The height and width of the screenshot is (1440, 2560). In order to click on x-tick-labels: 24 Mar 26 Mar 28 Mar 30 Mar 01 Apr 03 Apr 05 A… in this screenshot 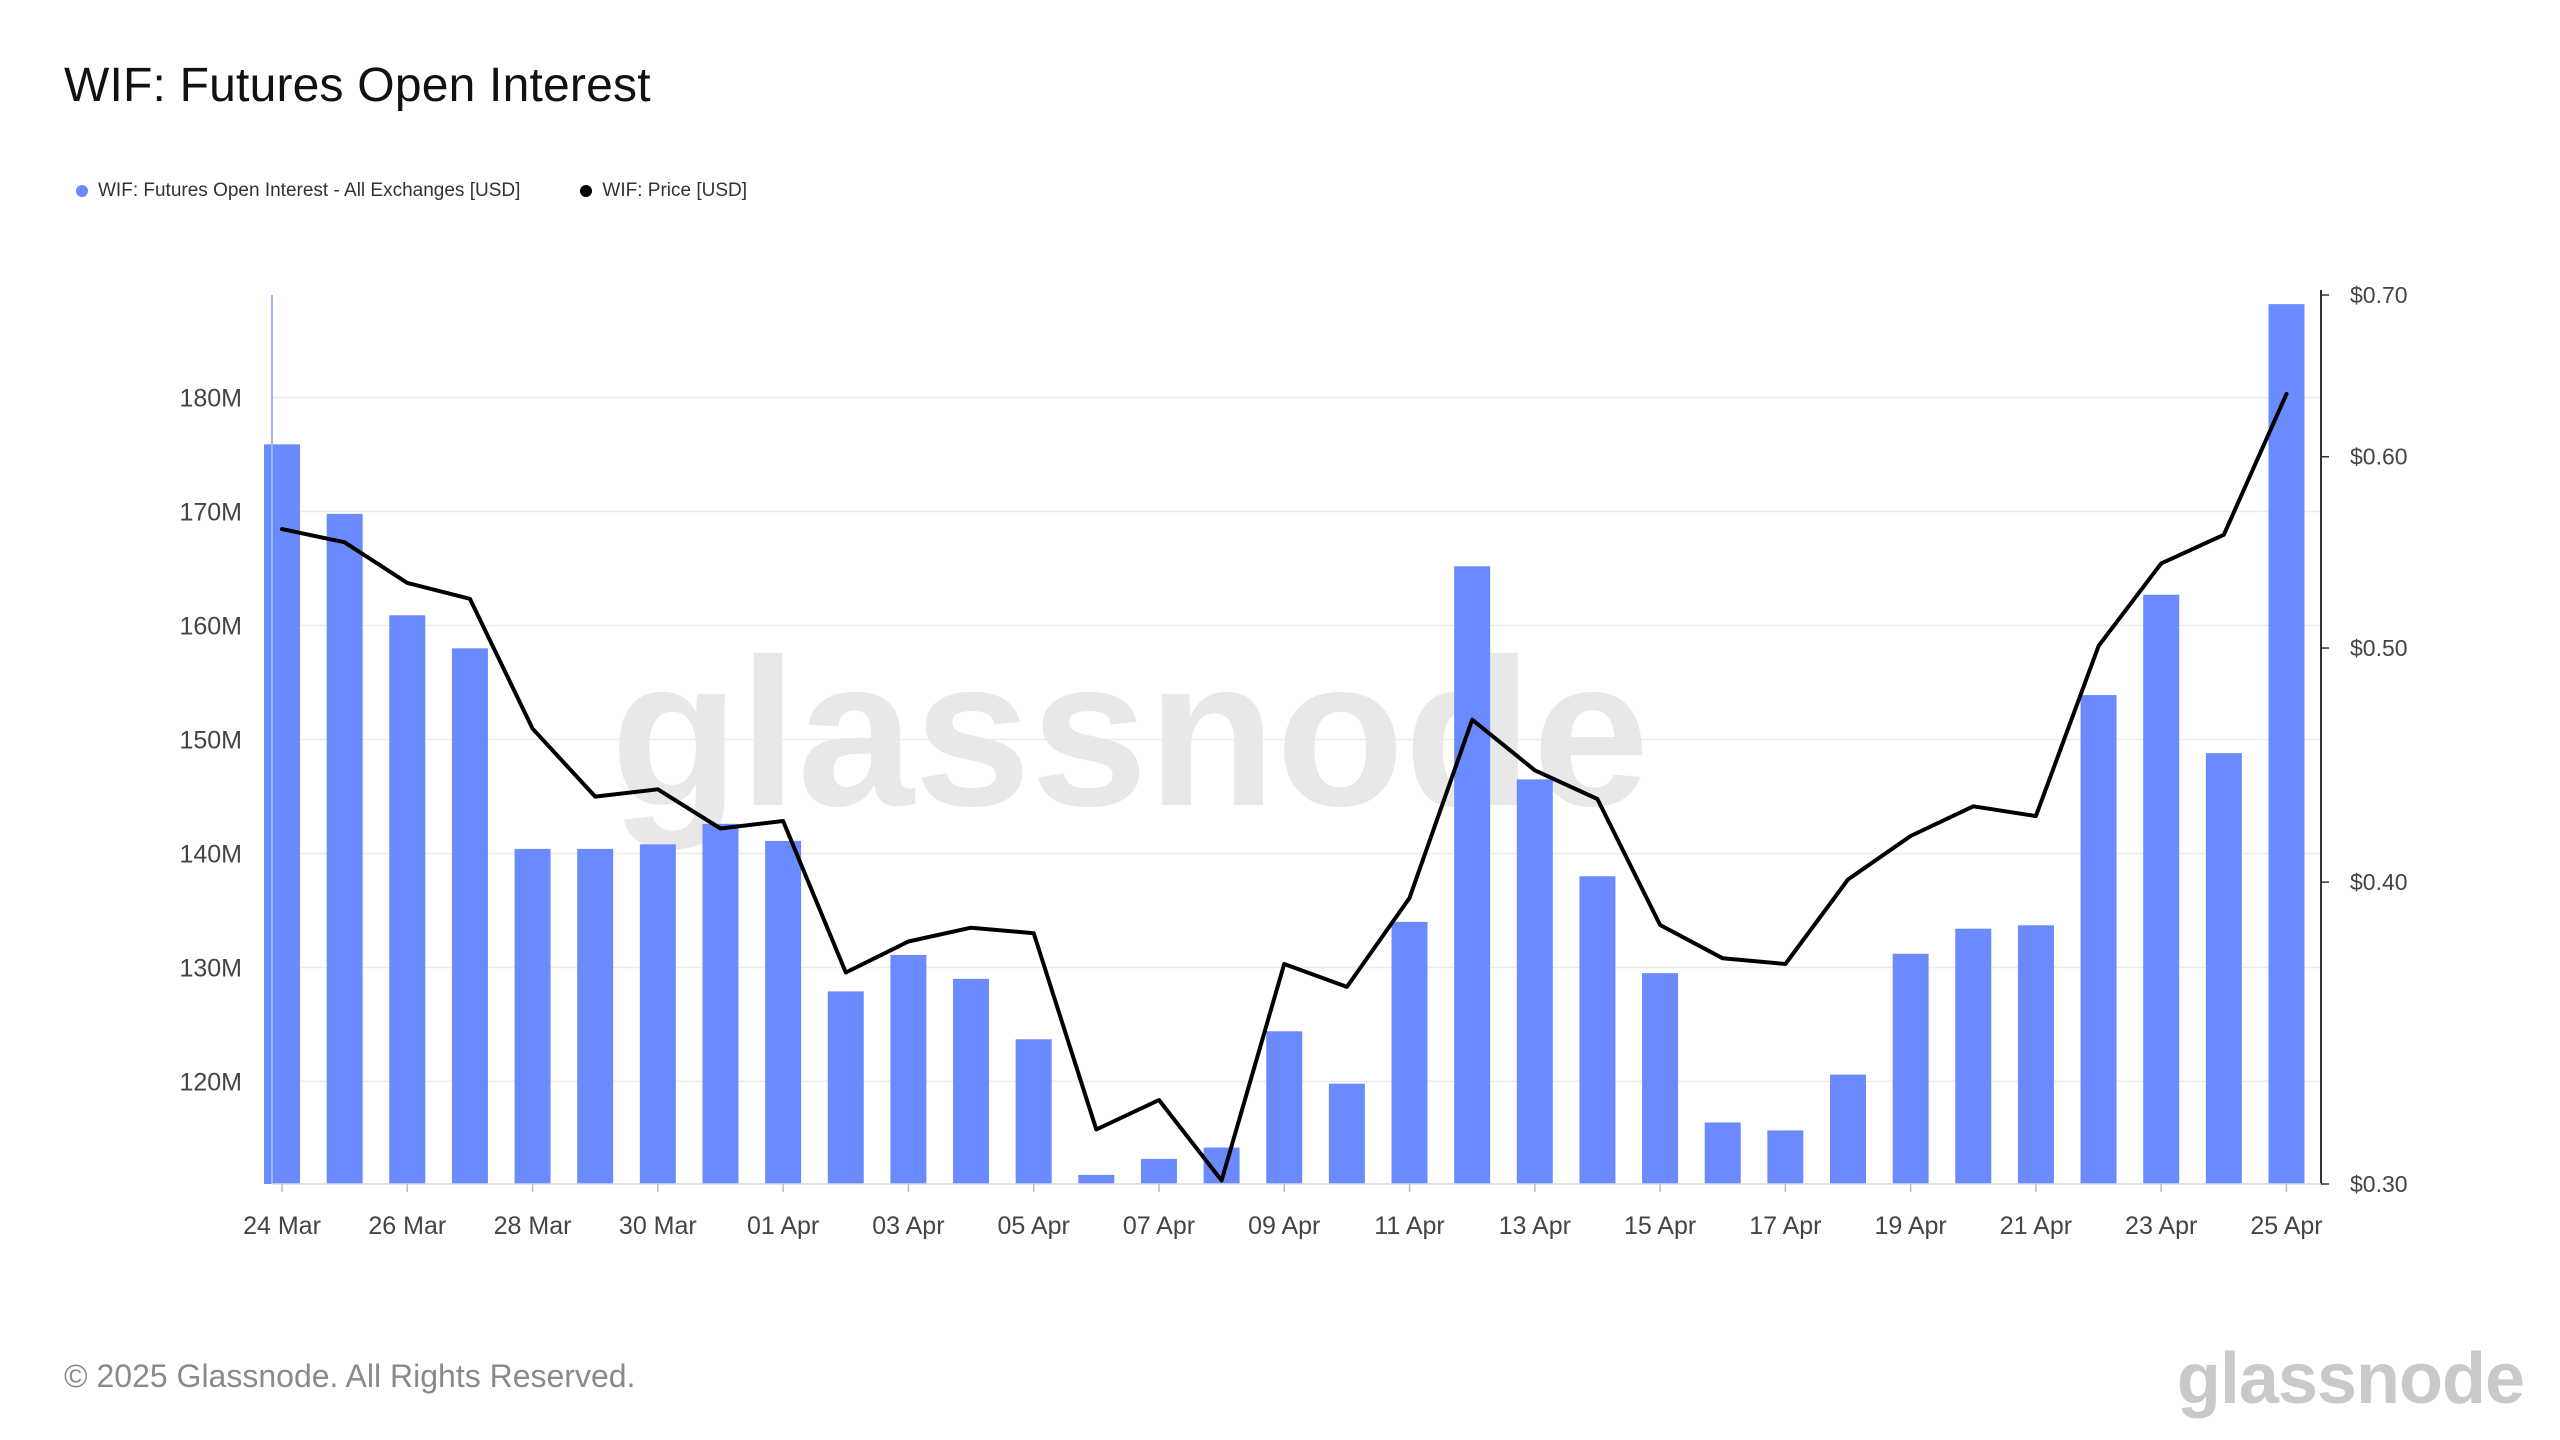, I will do `click(1283, 1212)`.